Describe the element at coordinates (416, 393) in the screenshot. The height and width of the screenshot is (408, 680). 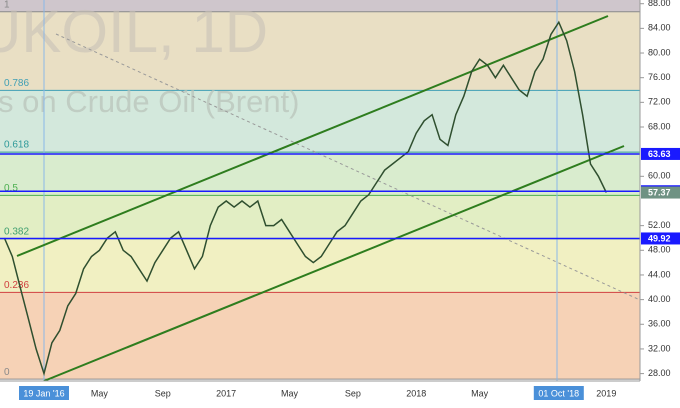
I see `x-tick-label: 2018` at that location.